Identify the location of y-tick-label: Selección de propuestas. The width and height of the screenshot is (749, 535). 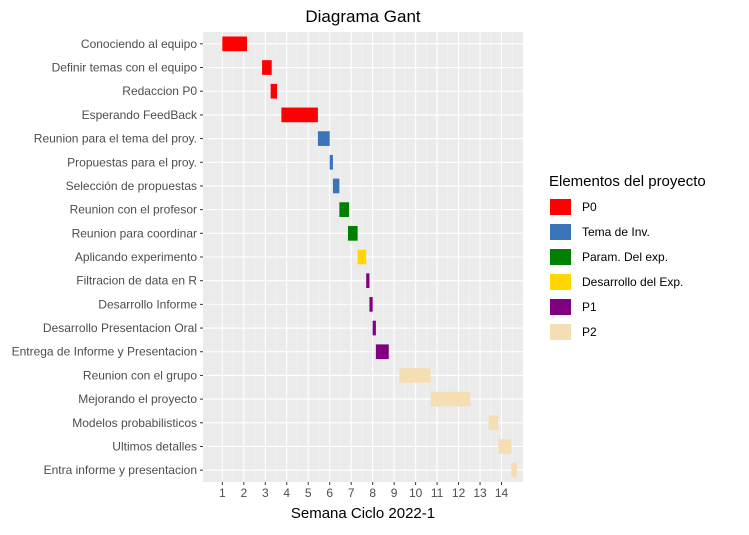
(131, 186).